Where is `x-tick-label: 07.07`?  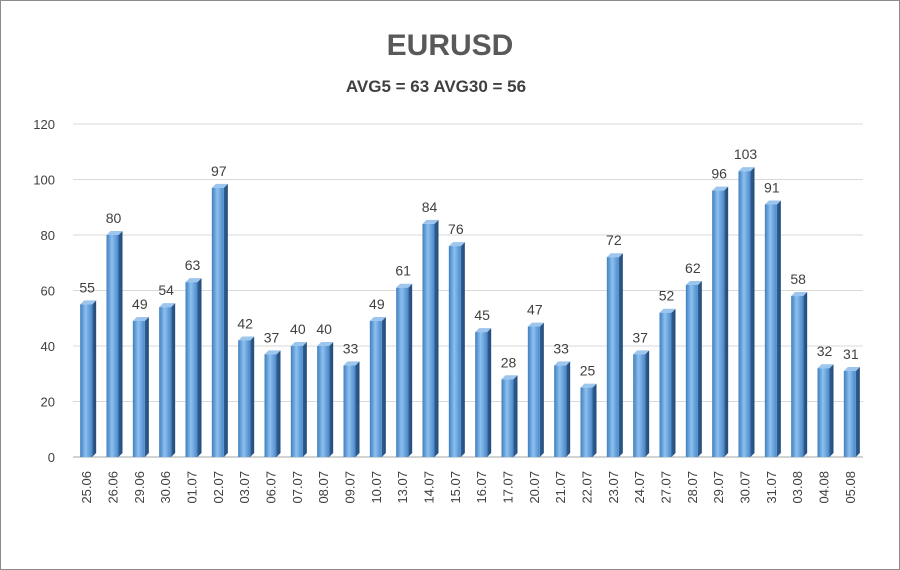
x-tick-label: 07.07 is located at coordinates (297, 487).